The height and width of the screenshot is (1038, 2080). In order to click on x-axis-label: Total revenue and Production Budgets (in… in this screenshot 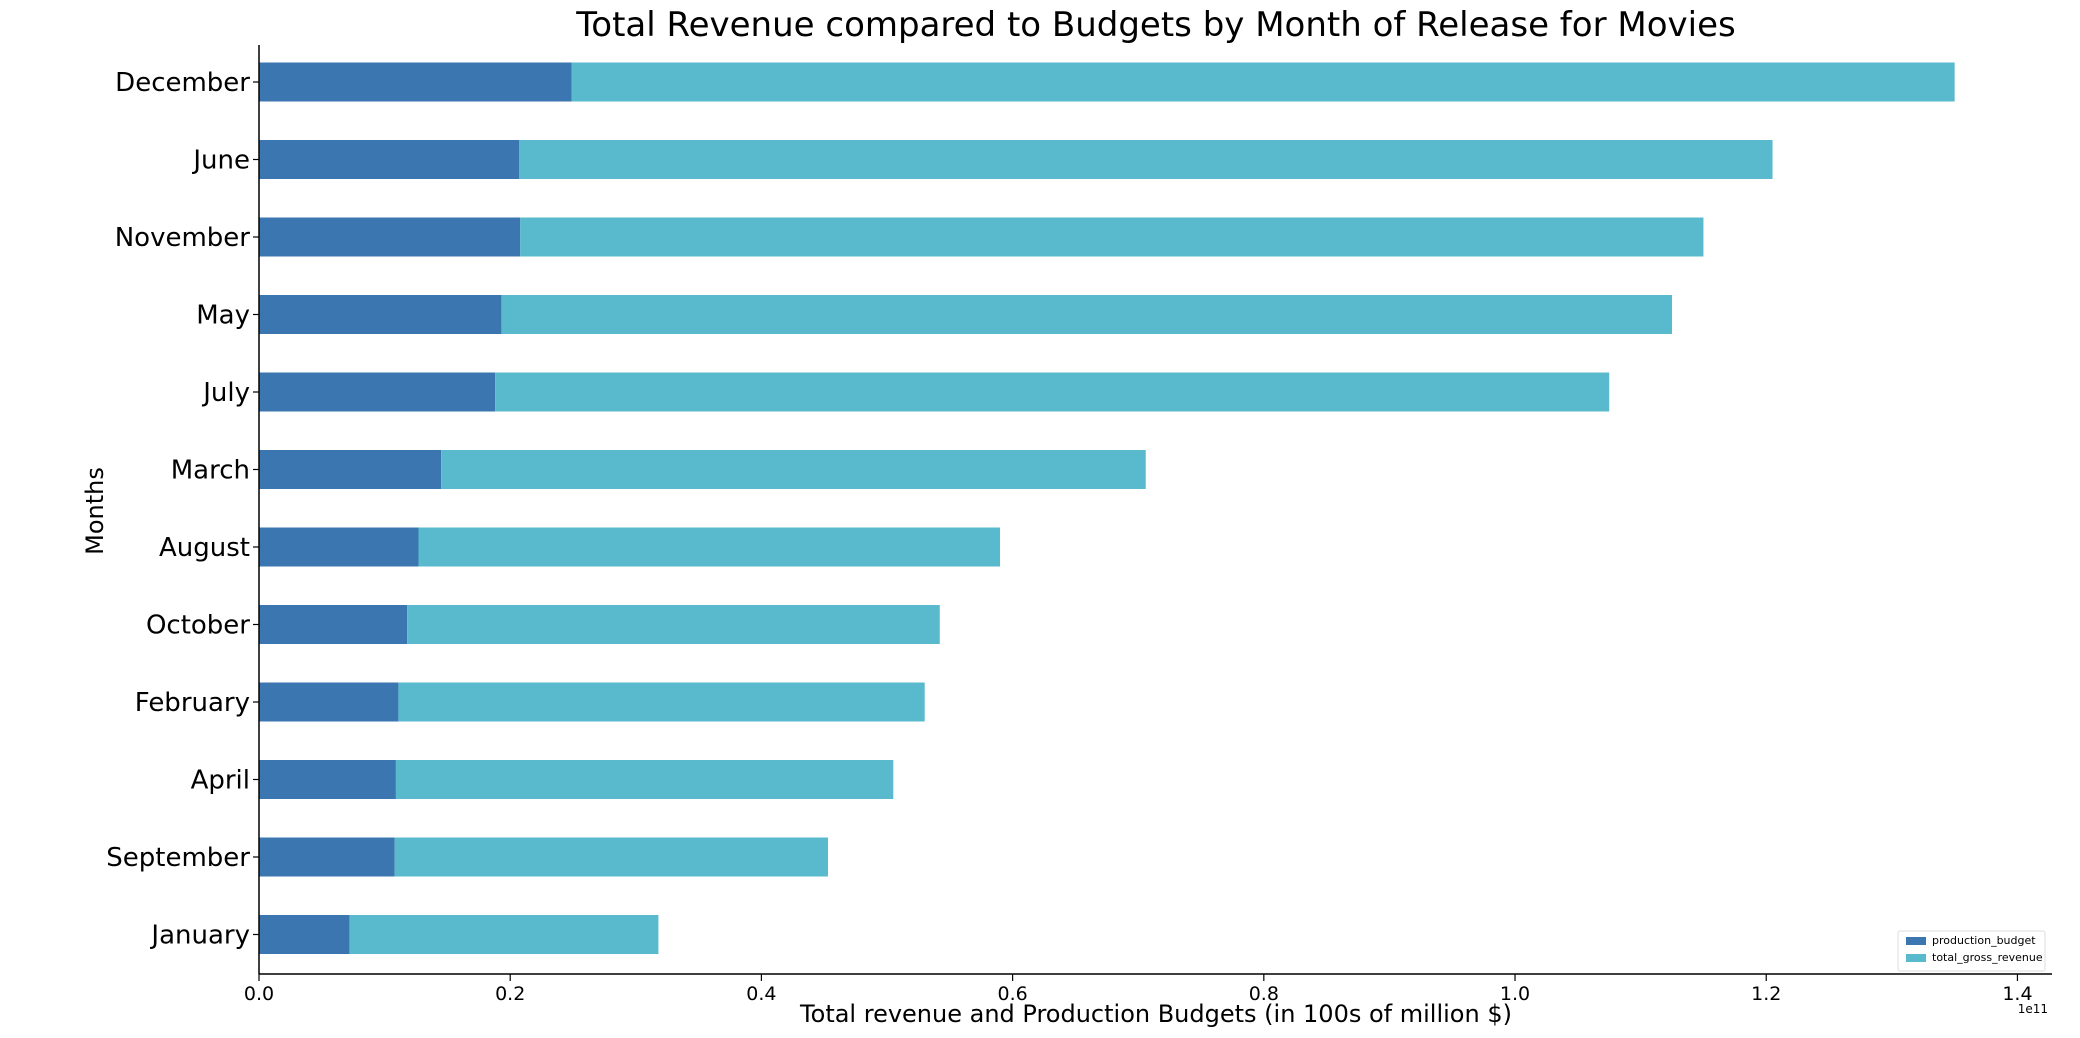, I will do `click(1155, 1014)`.